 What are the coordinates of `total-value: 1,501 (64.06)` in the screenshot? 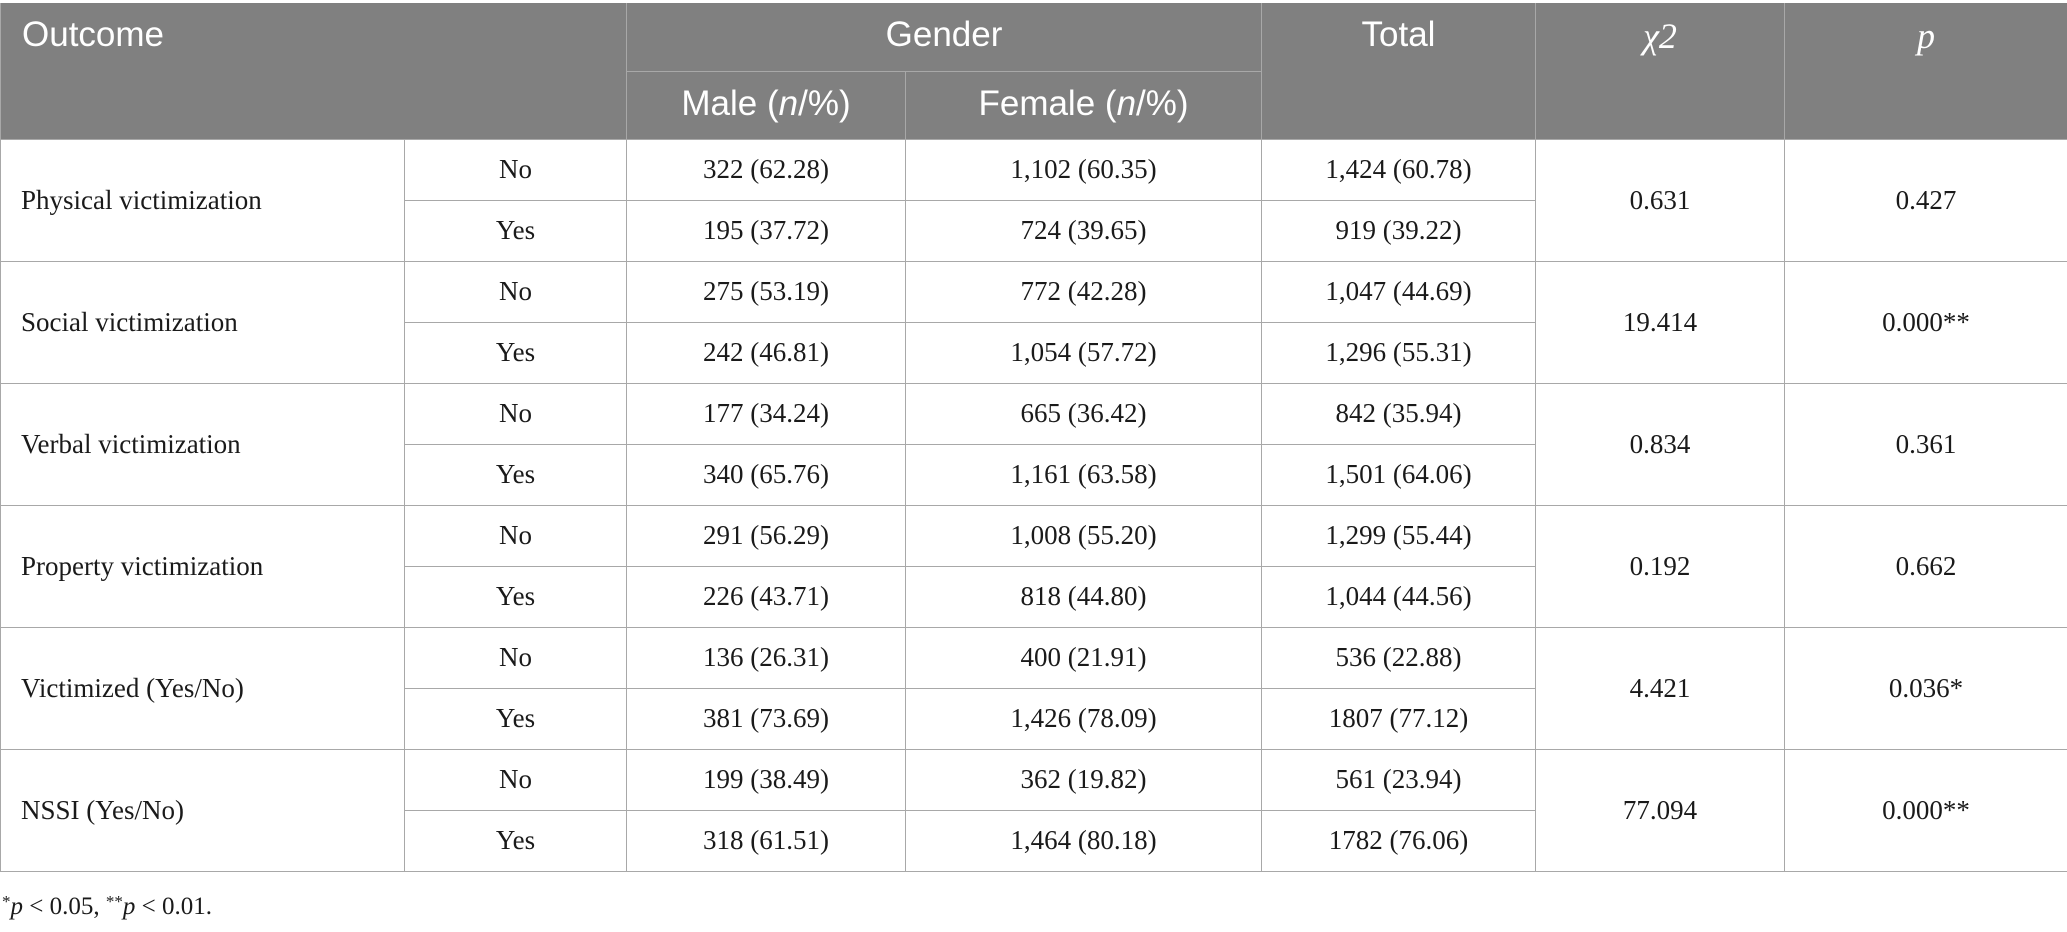 It's located at (1398, 474).